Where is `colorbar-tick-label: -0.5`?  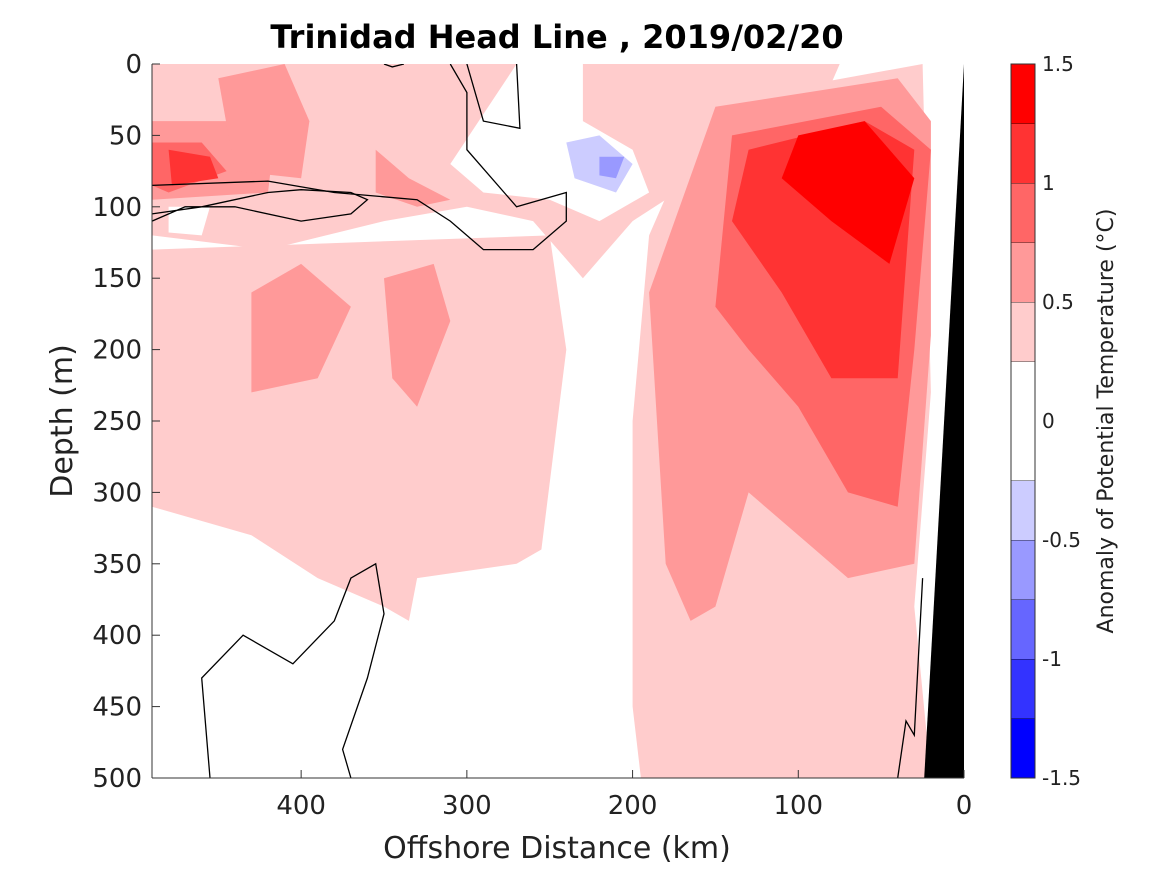 colorbar-tick-label: -0.5 is located at coordinates (1061, 540).